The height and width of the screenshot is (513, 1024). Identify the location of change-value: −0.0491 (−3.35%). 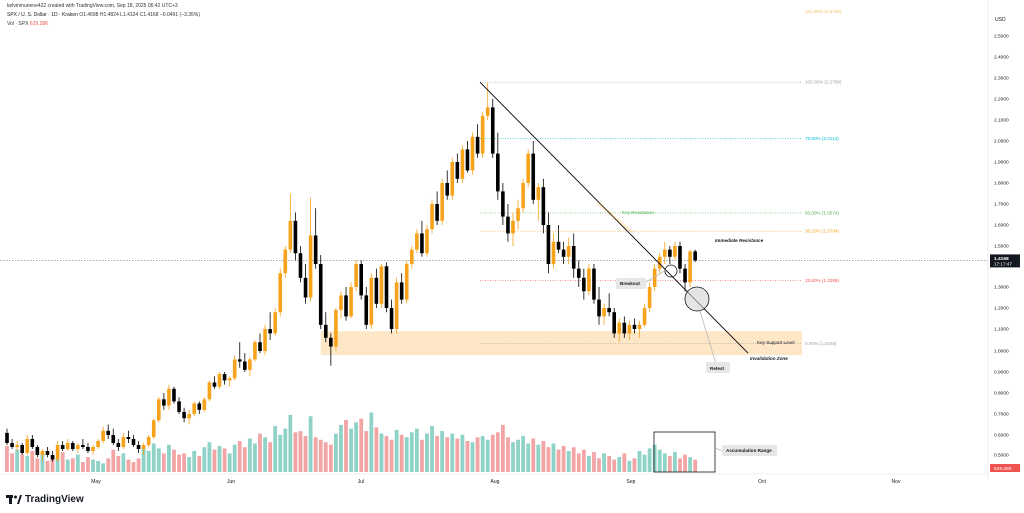
(179, 15).